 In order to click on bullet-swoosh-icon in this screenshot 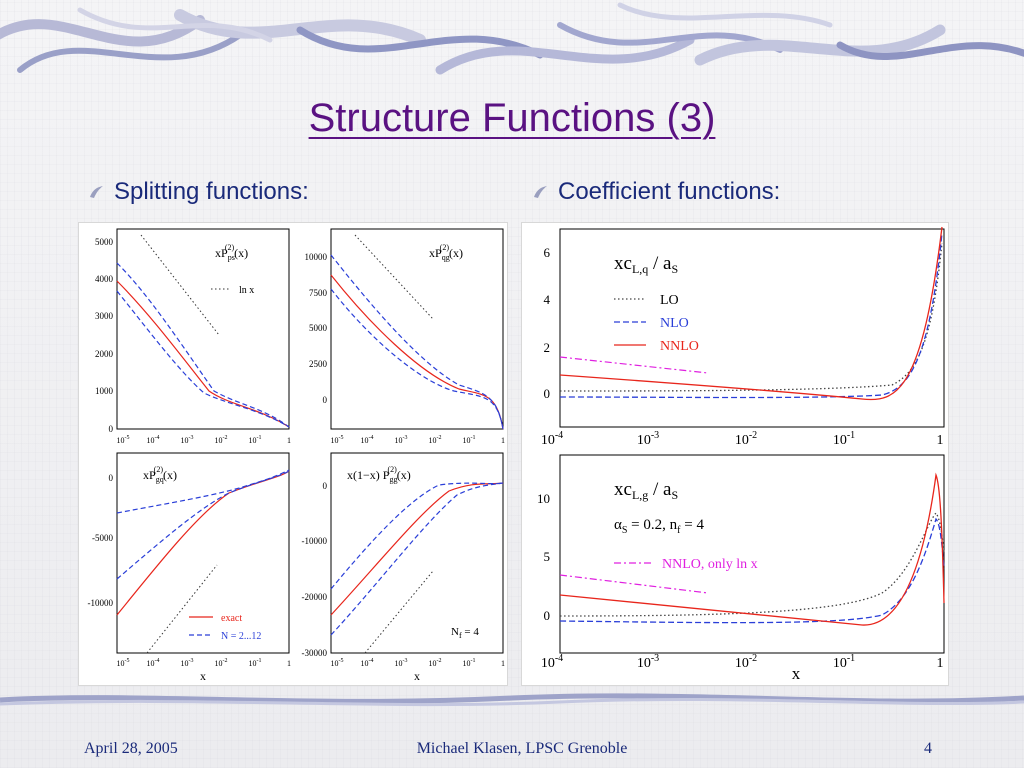, I will do `click(96, 192)`.